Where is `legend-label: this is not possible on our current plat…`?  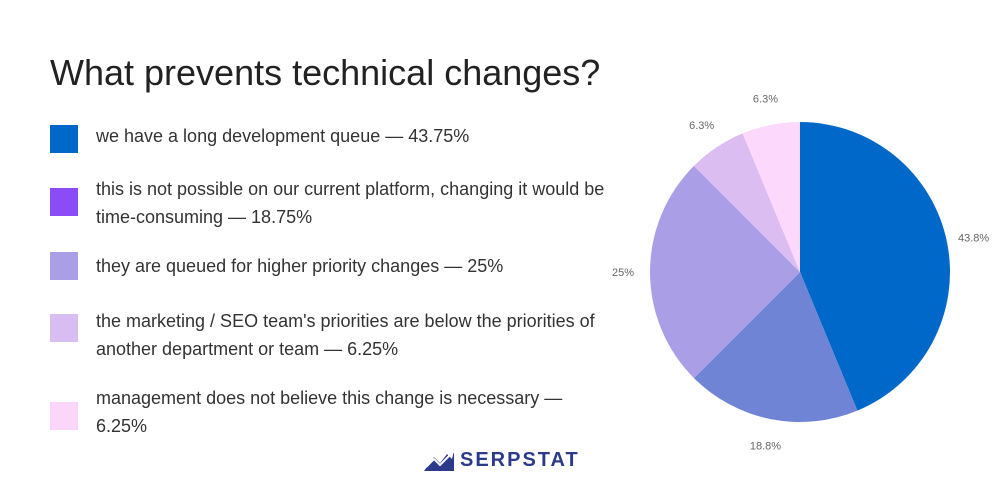
legend-label: this is not possible on our current plat… is located at coordinates (350, 203).